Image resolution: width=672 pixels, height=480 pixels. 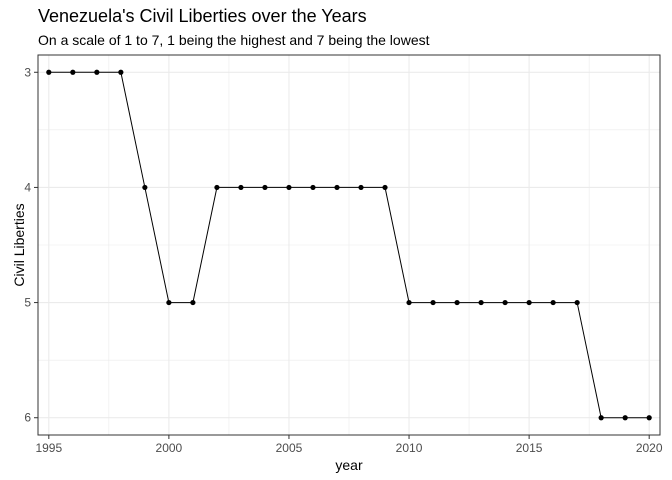 I want to click on x-tick-label: 2000, so click(x=169, y=448).